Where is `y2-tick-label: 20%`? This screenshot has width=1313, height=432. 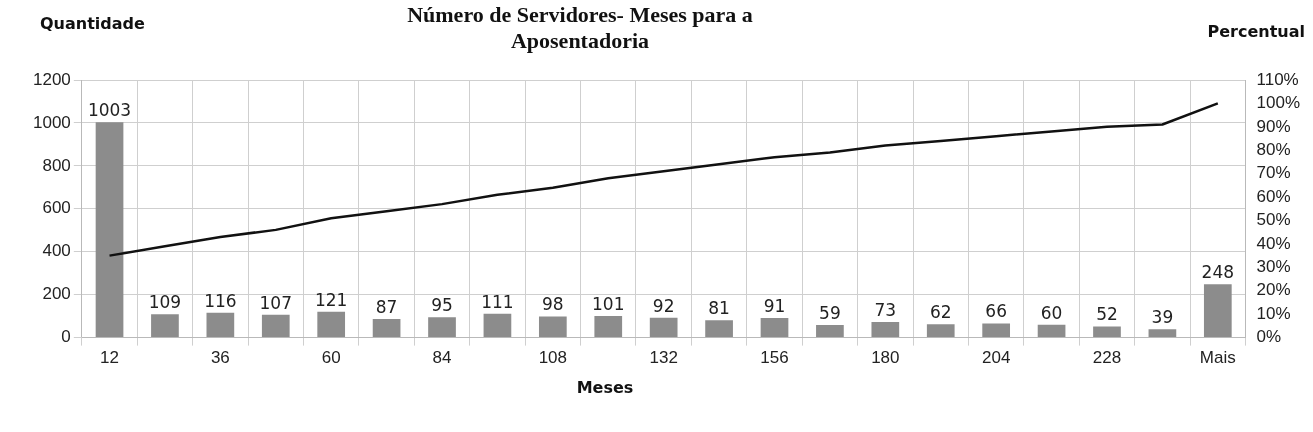 y2-tick-label: 20% is located at coordinates (1273, 290).